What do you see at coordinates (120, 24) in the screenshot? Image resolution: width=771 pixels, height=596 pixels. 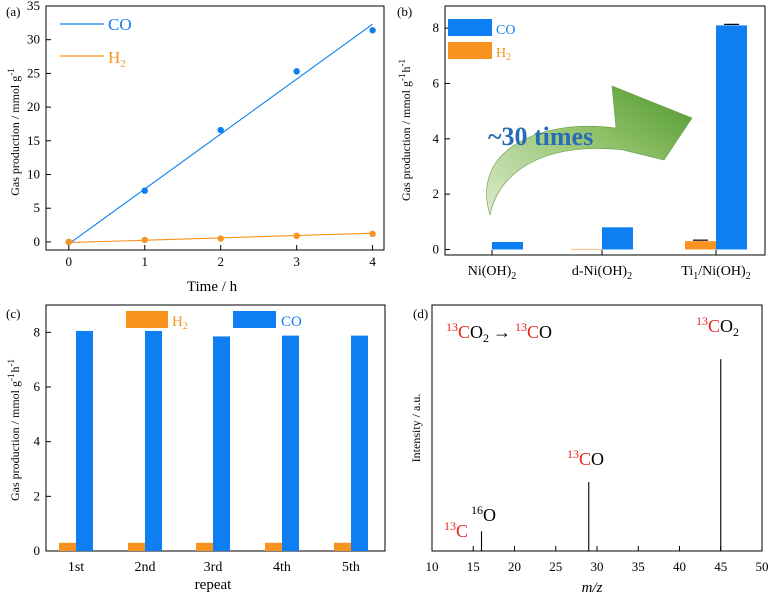 I see `legend-co-label: CO` at bounding box center [120, 24].